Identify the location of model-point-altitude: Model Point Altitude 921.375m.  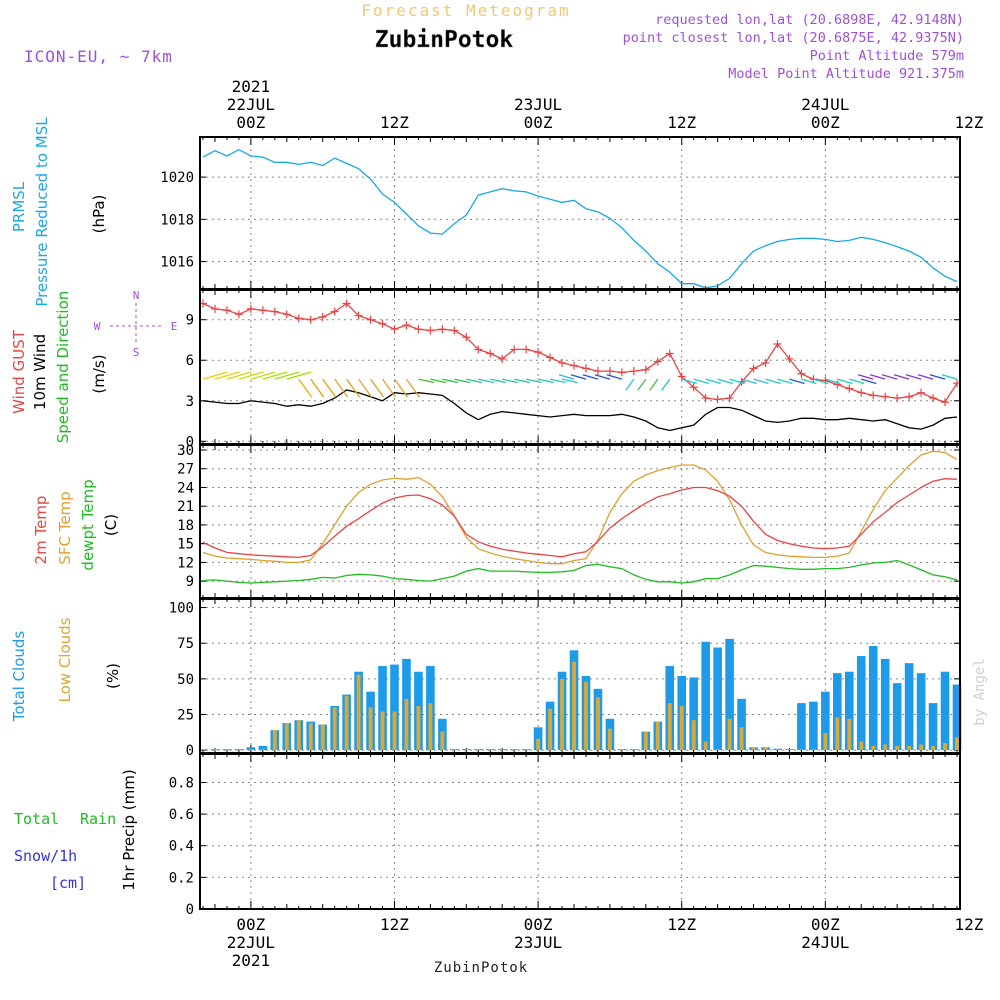
(846, 74).